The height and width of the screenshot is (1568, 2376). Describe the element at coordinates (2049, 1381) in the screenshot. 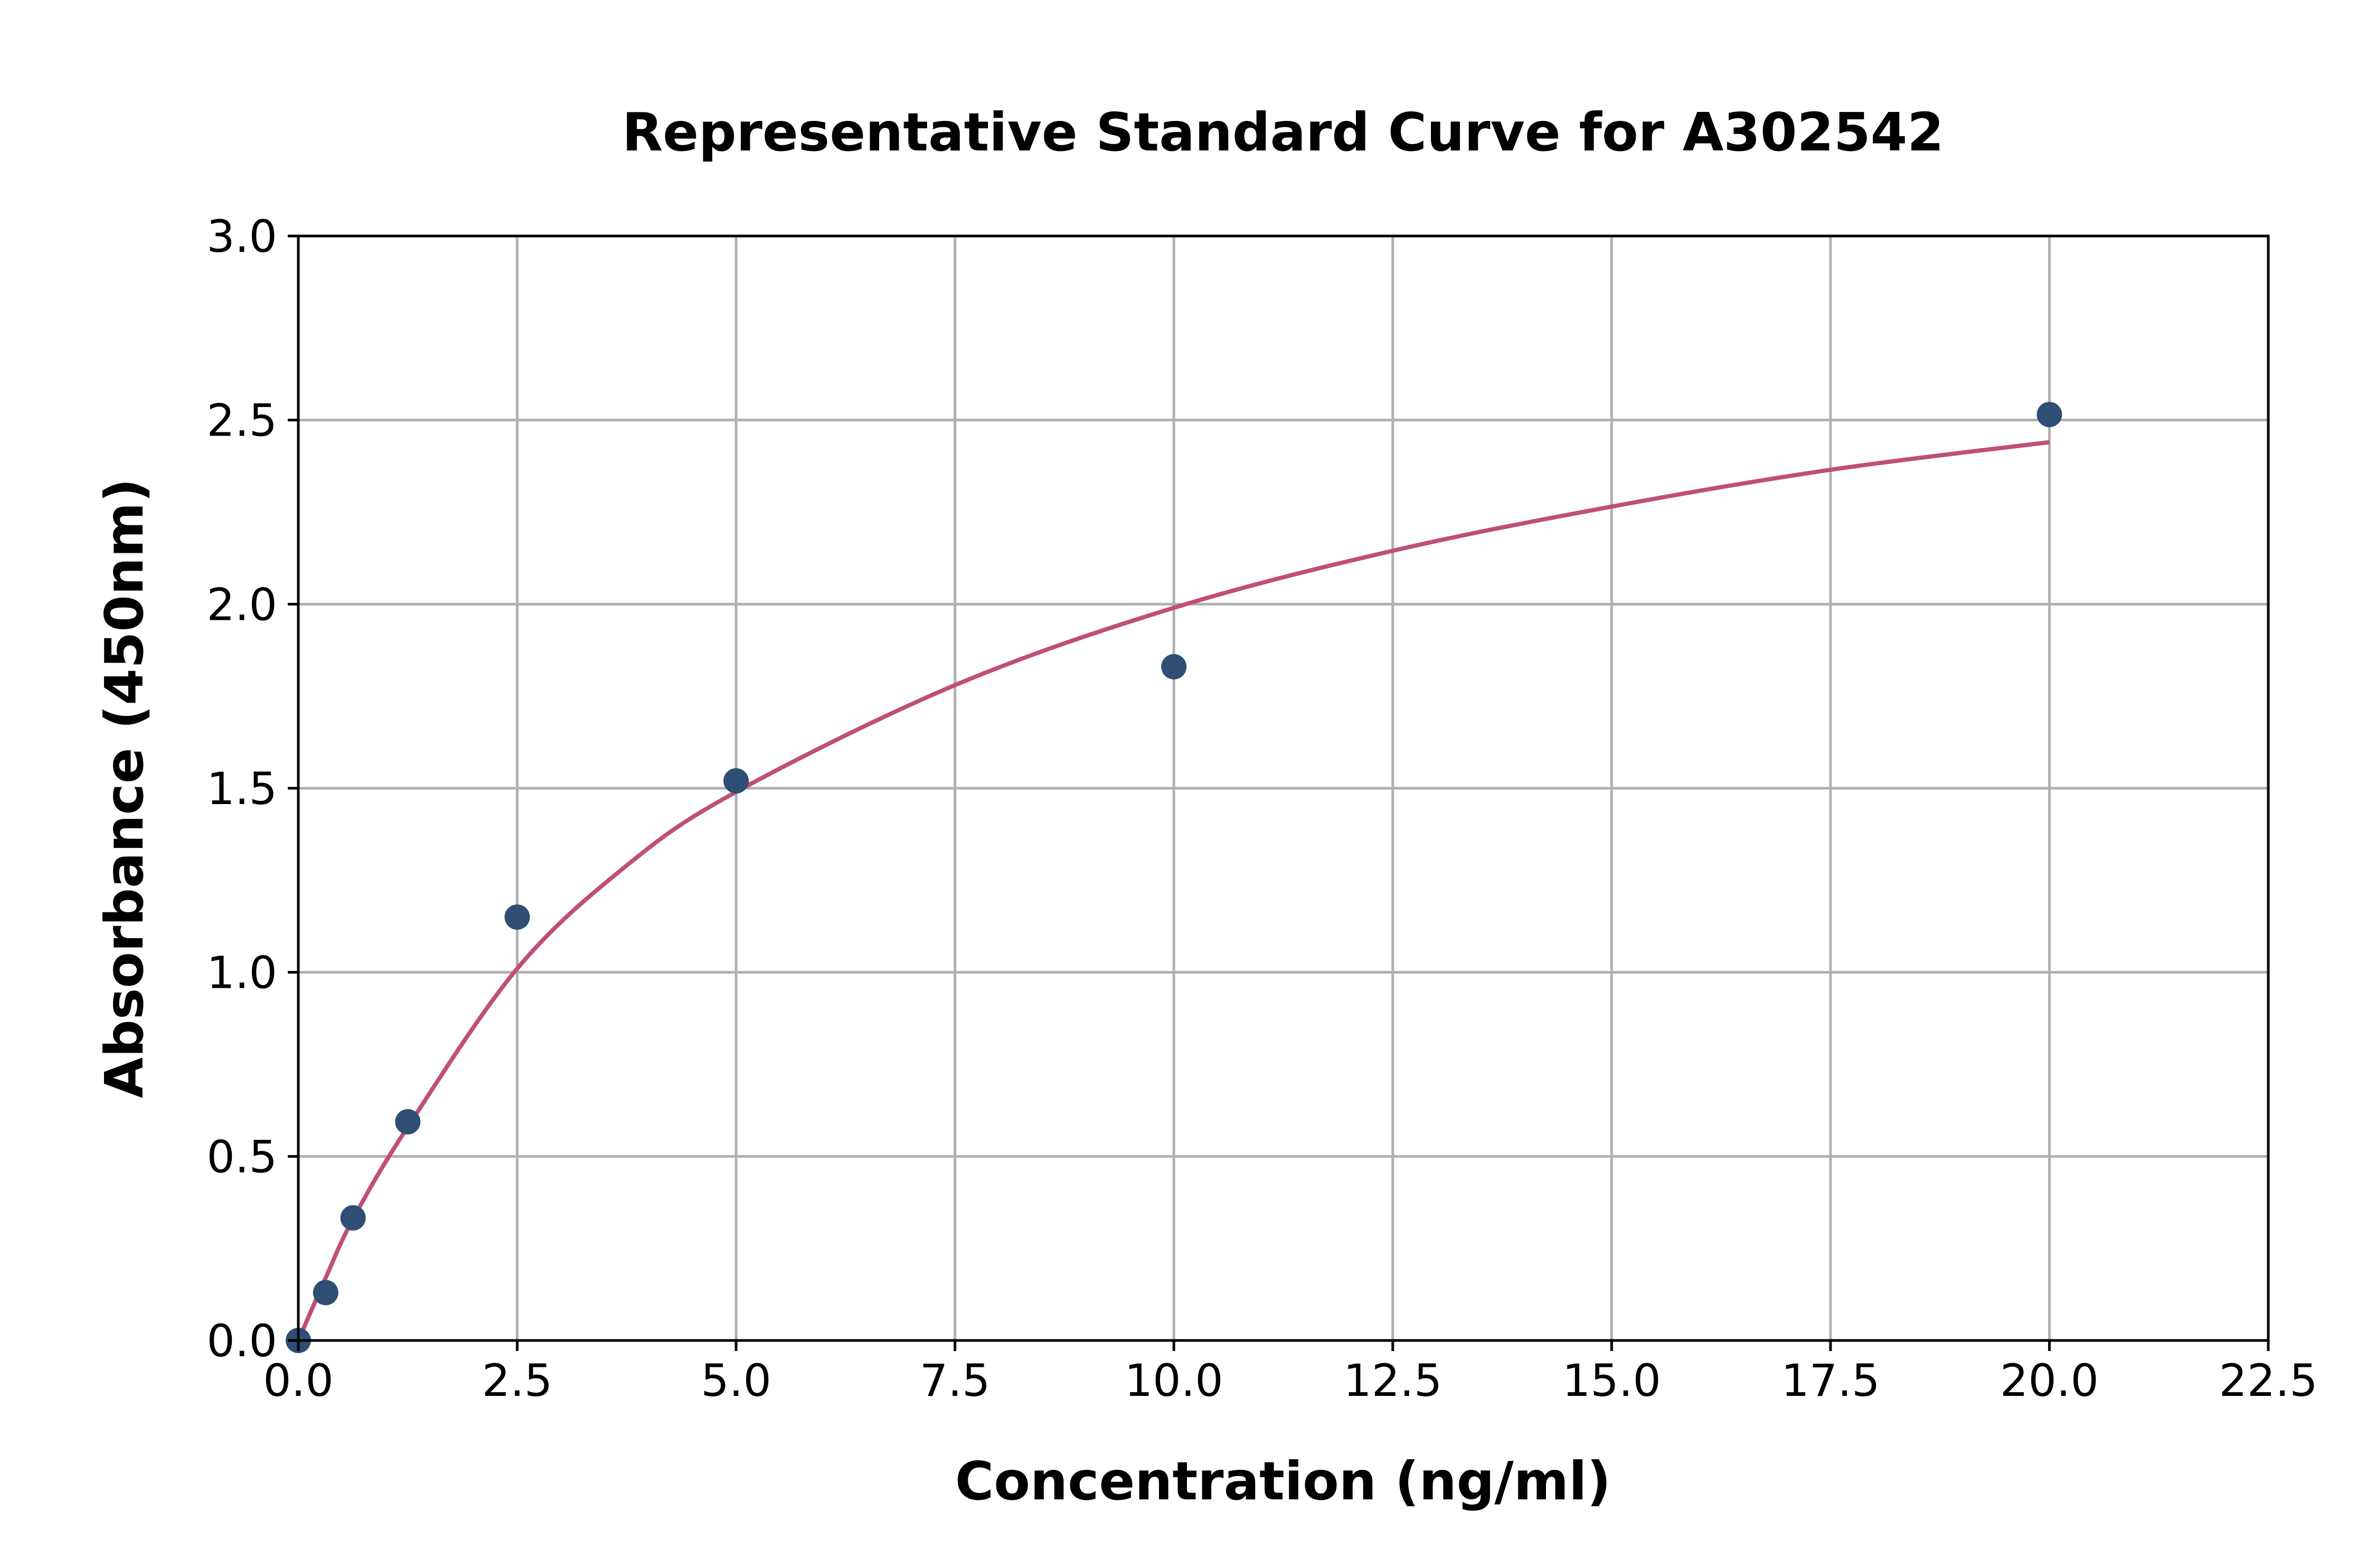

I see `x-tick-label: 20.0` at that location.